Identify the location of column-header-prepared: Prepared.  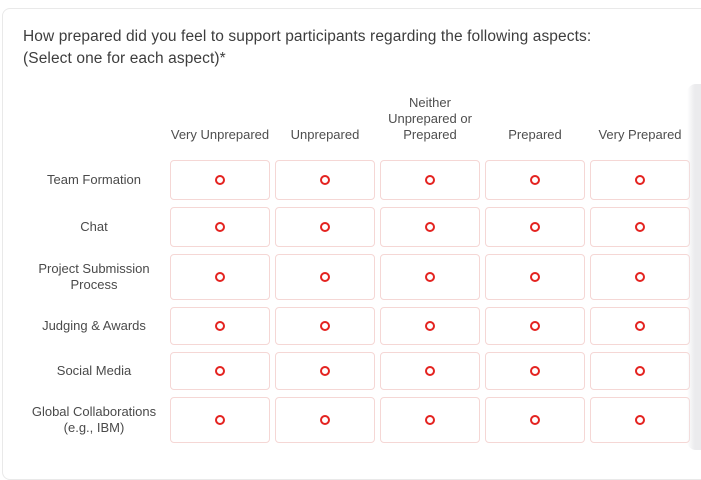
(535, 134).